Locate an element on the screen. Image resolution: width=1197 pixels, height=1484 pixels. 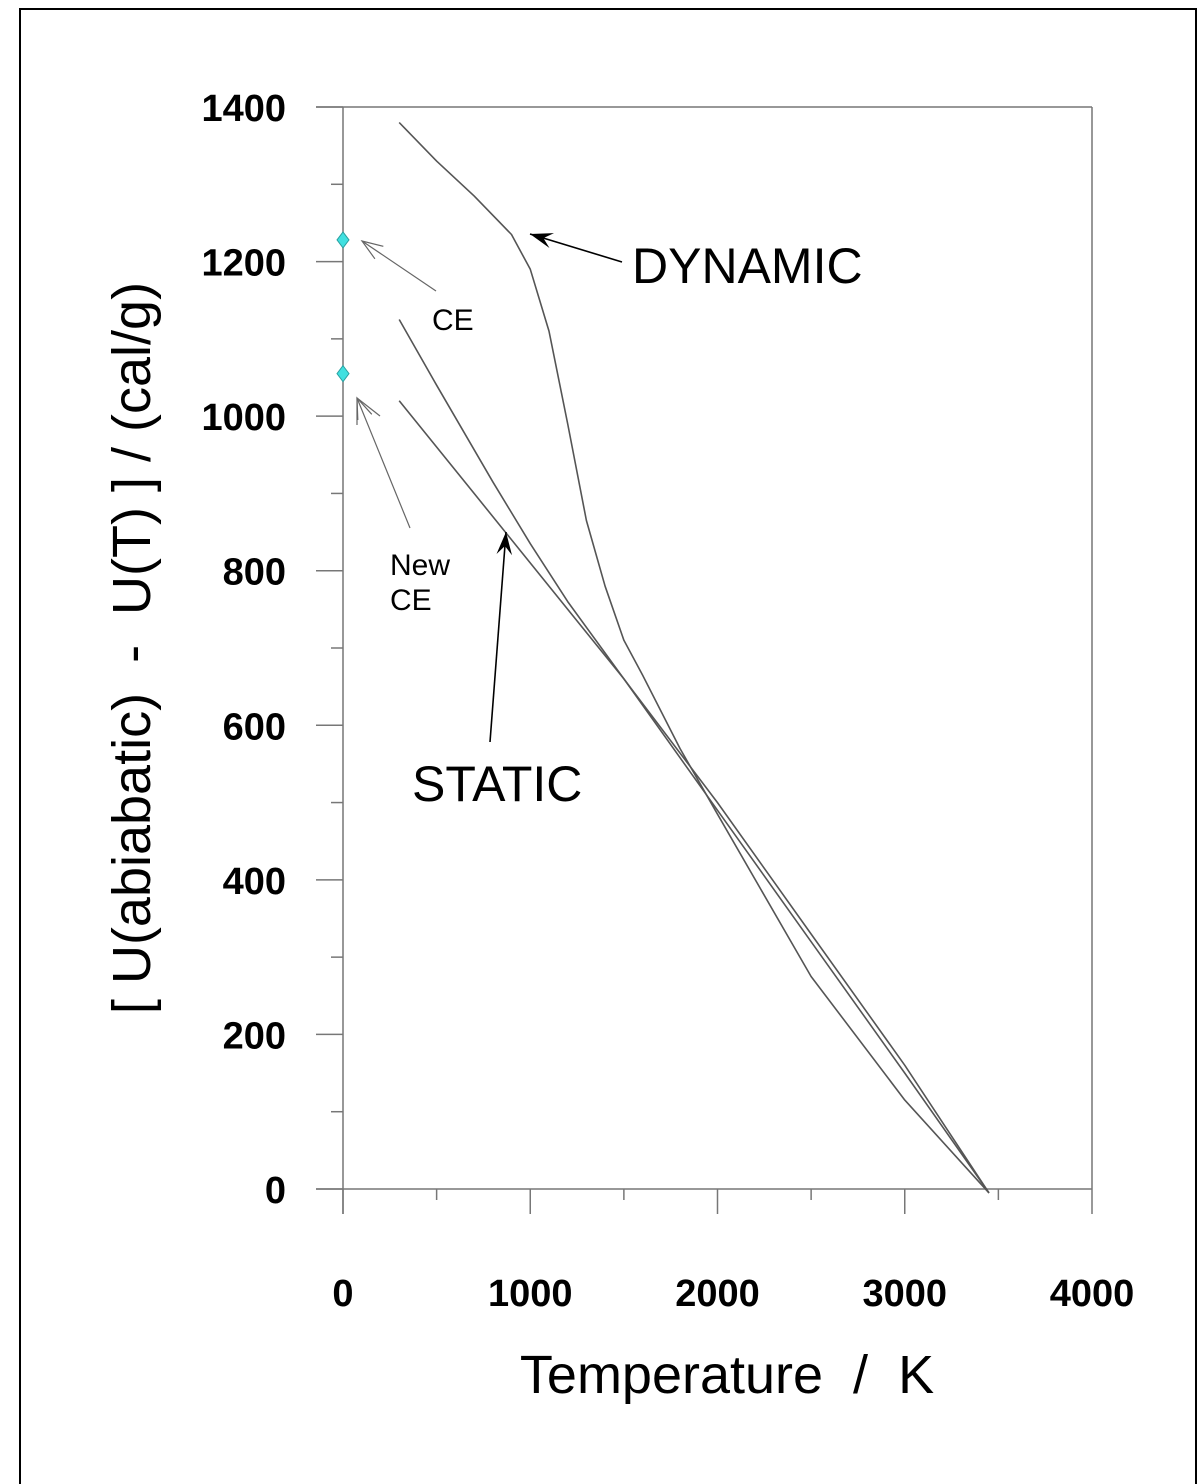
new-ce-label-line2: CE is located at coordinates (411, 600).